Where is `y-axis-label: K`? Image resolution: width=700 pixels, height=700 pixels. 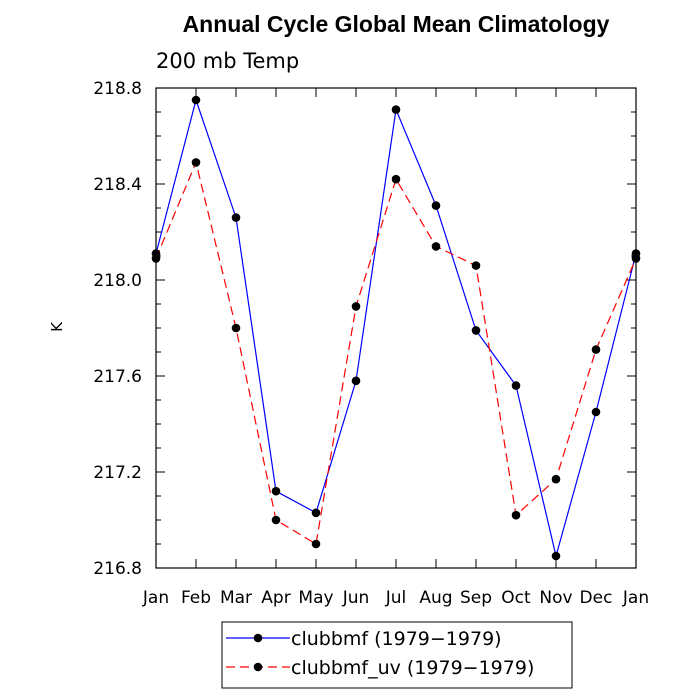
y-axis-label: K is located at coordinates (57, 326).